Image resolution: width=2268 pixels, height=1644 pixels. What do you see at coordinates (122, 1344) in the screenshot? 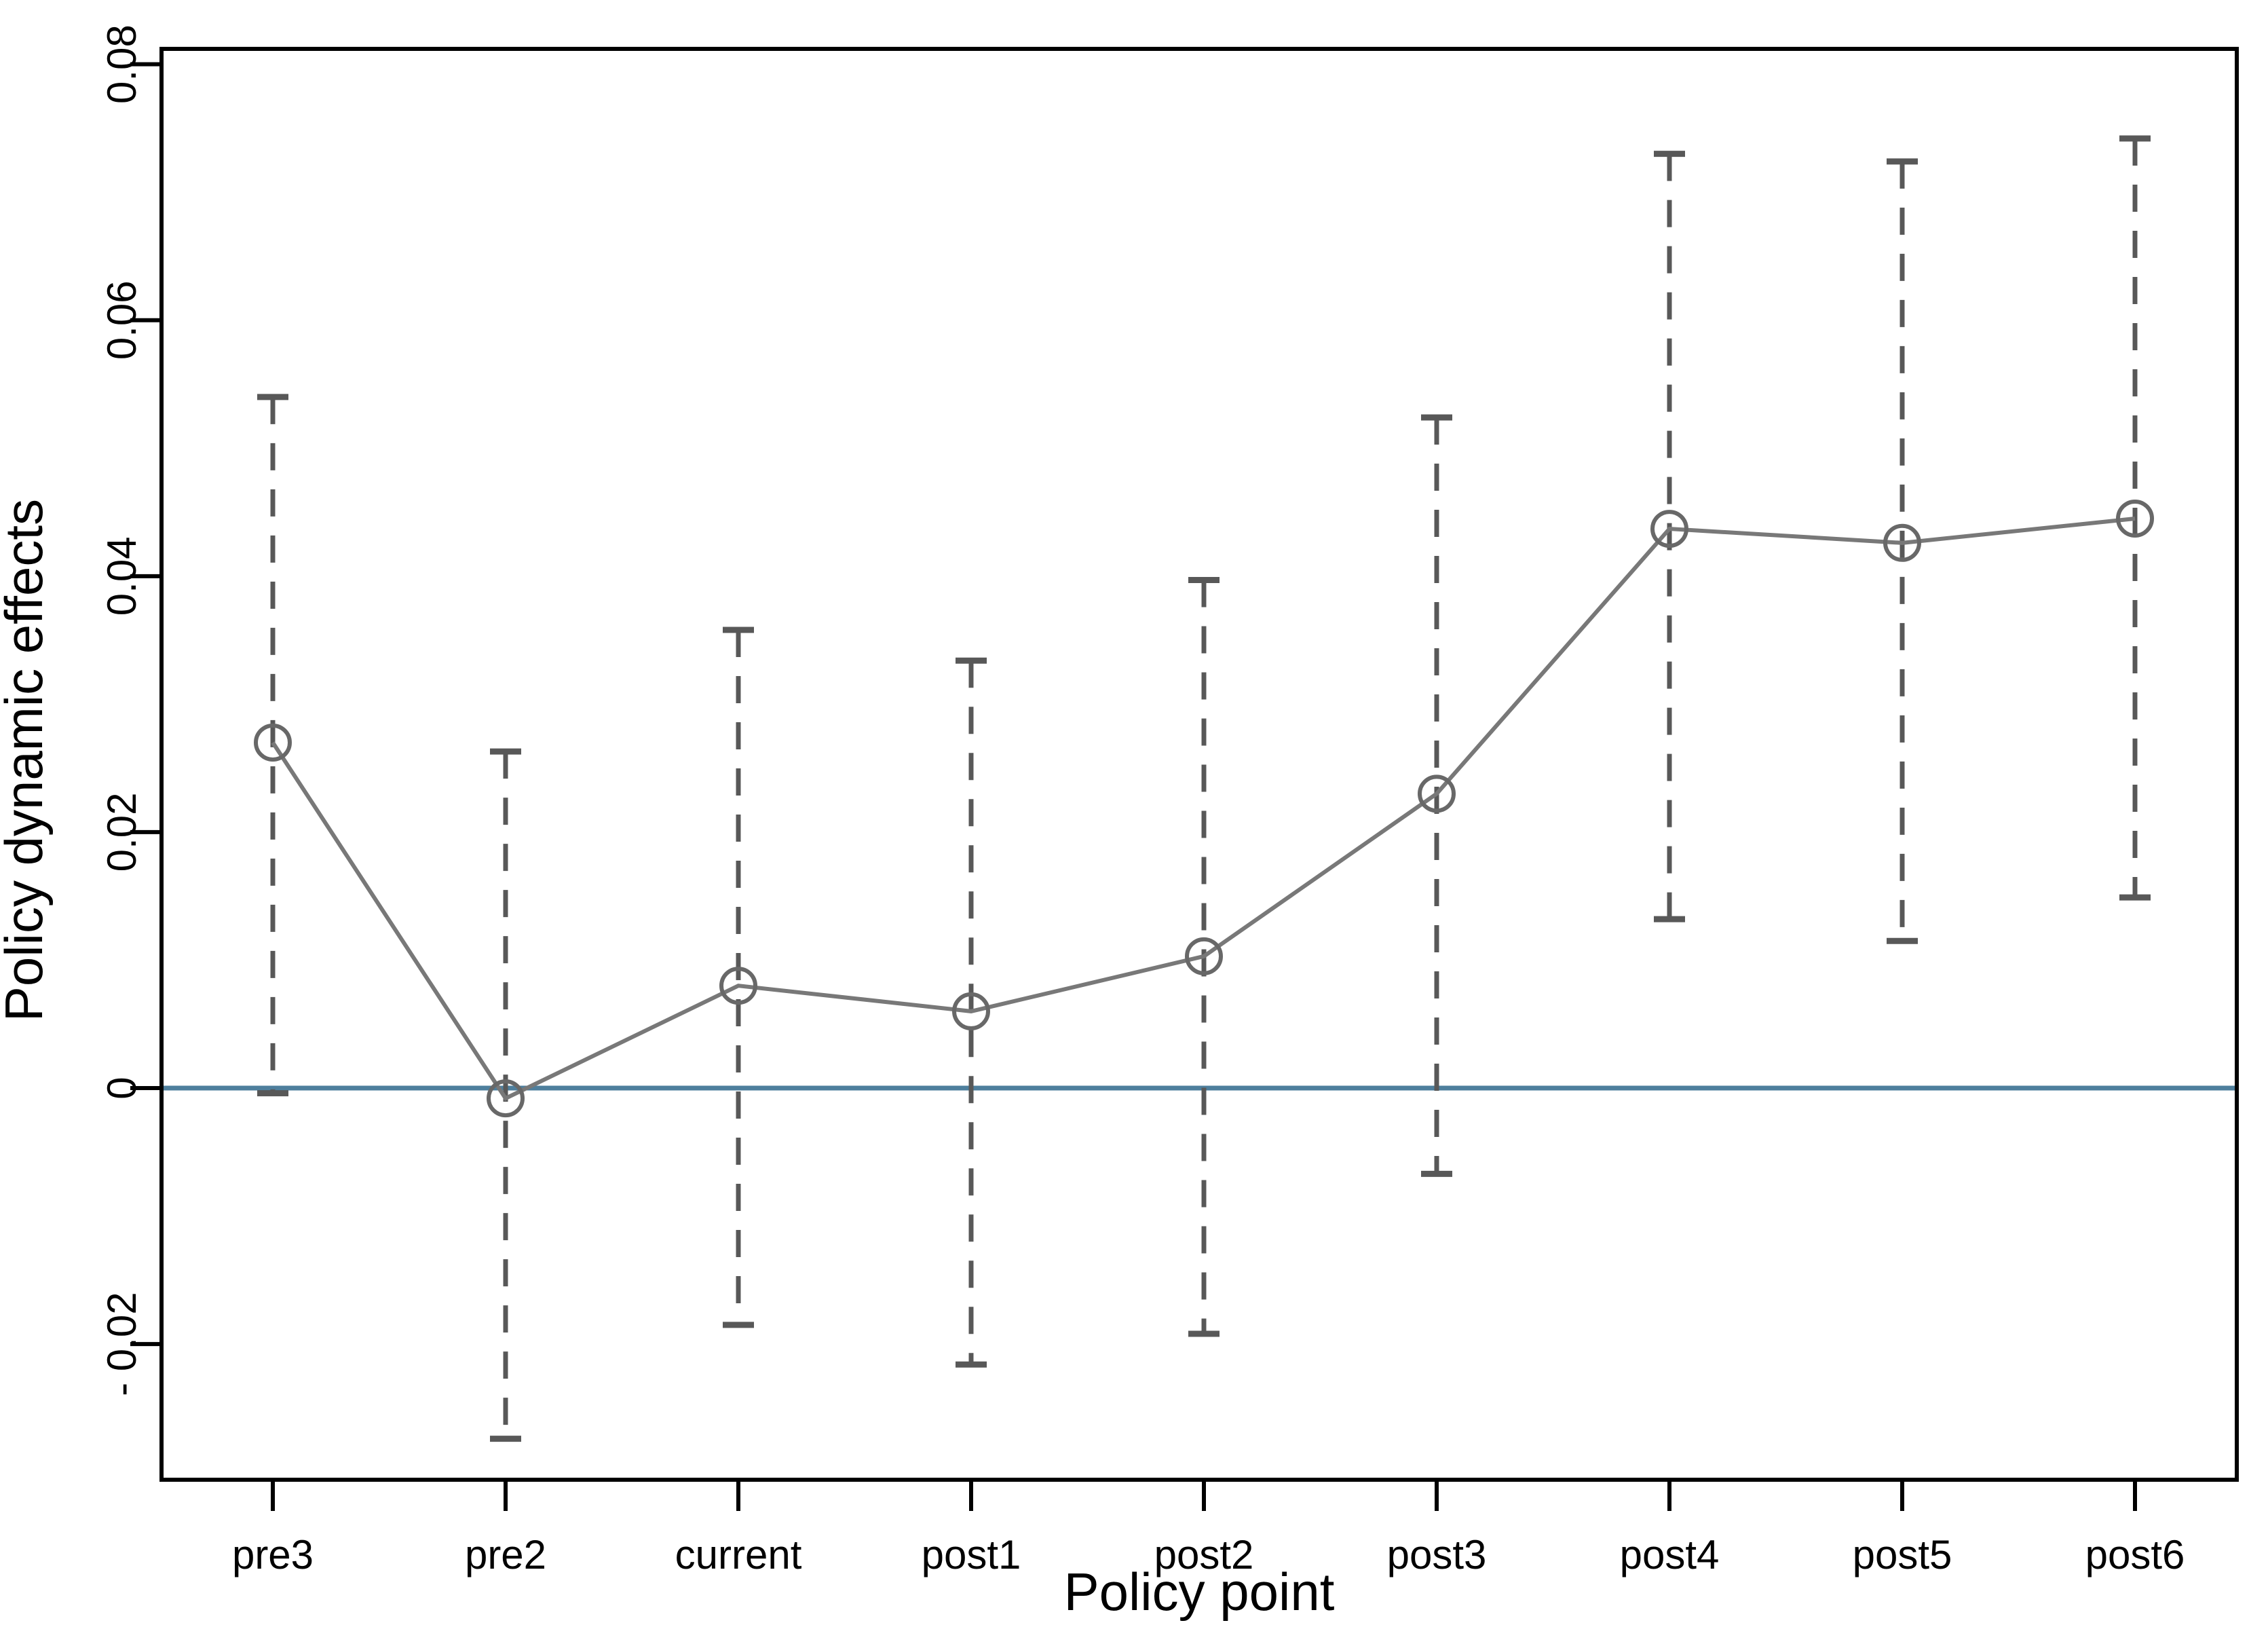
I see `y-tick-label: - 0.02` at bounding box center [122, 1344].